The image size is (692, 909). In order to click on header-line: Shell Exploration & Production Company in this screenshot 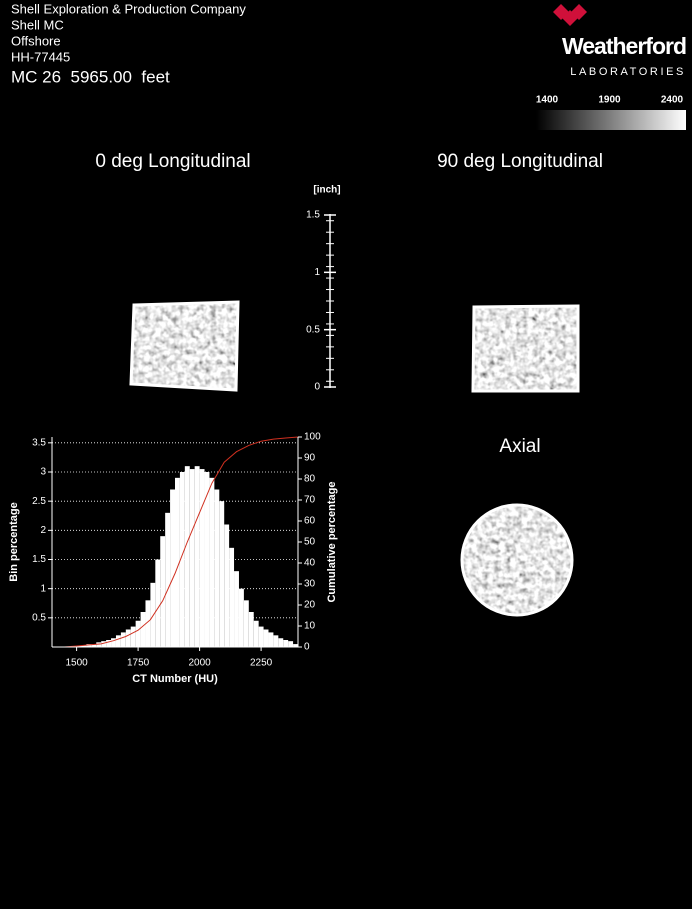, I will do `click(128, 8)`.